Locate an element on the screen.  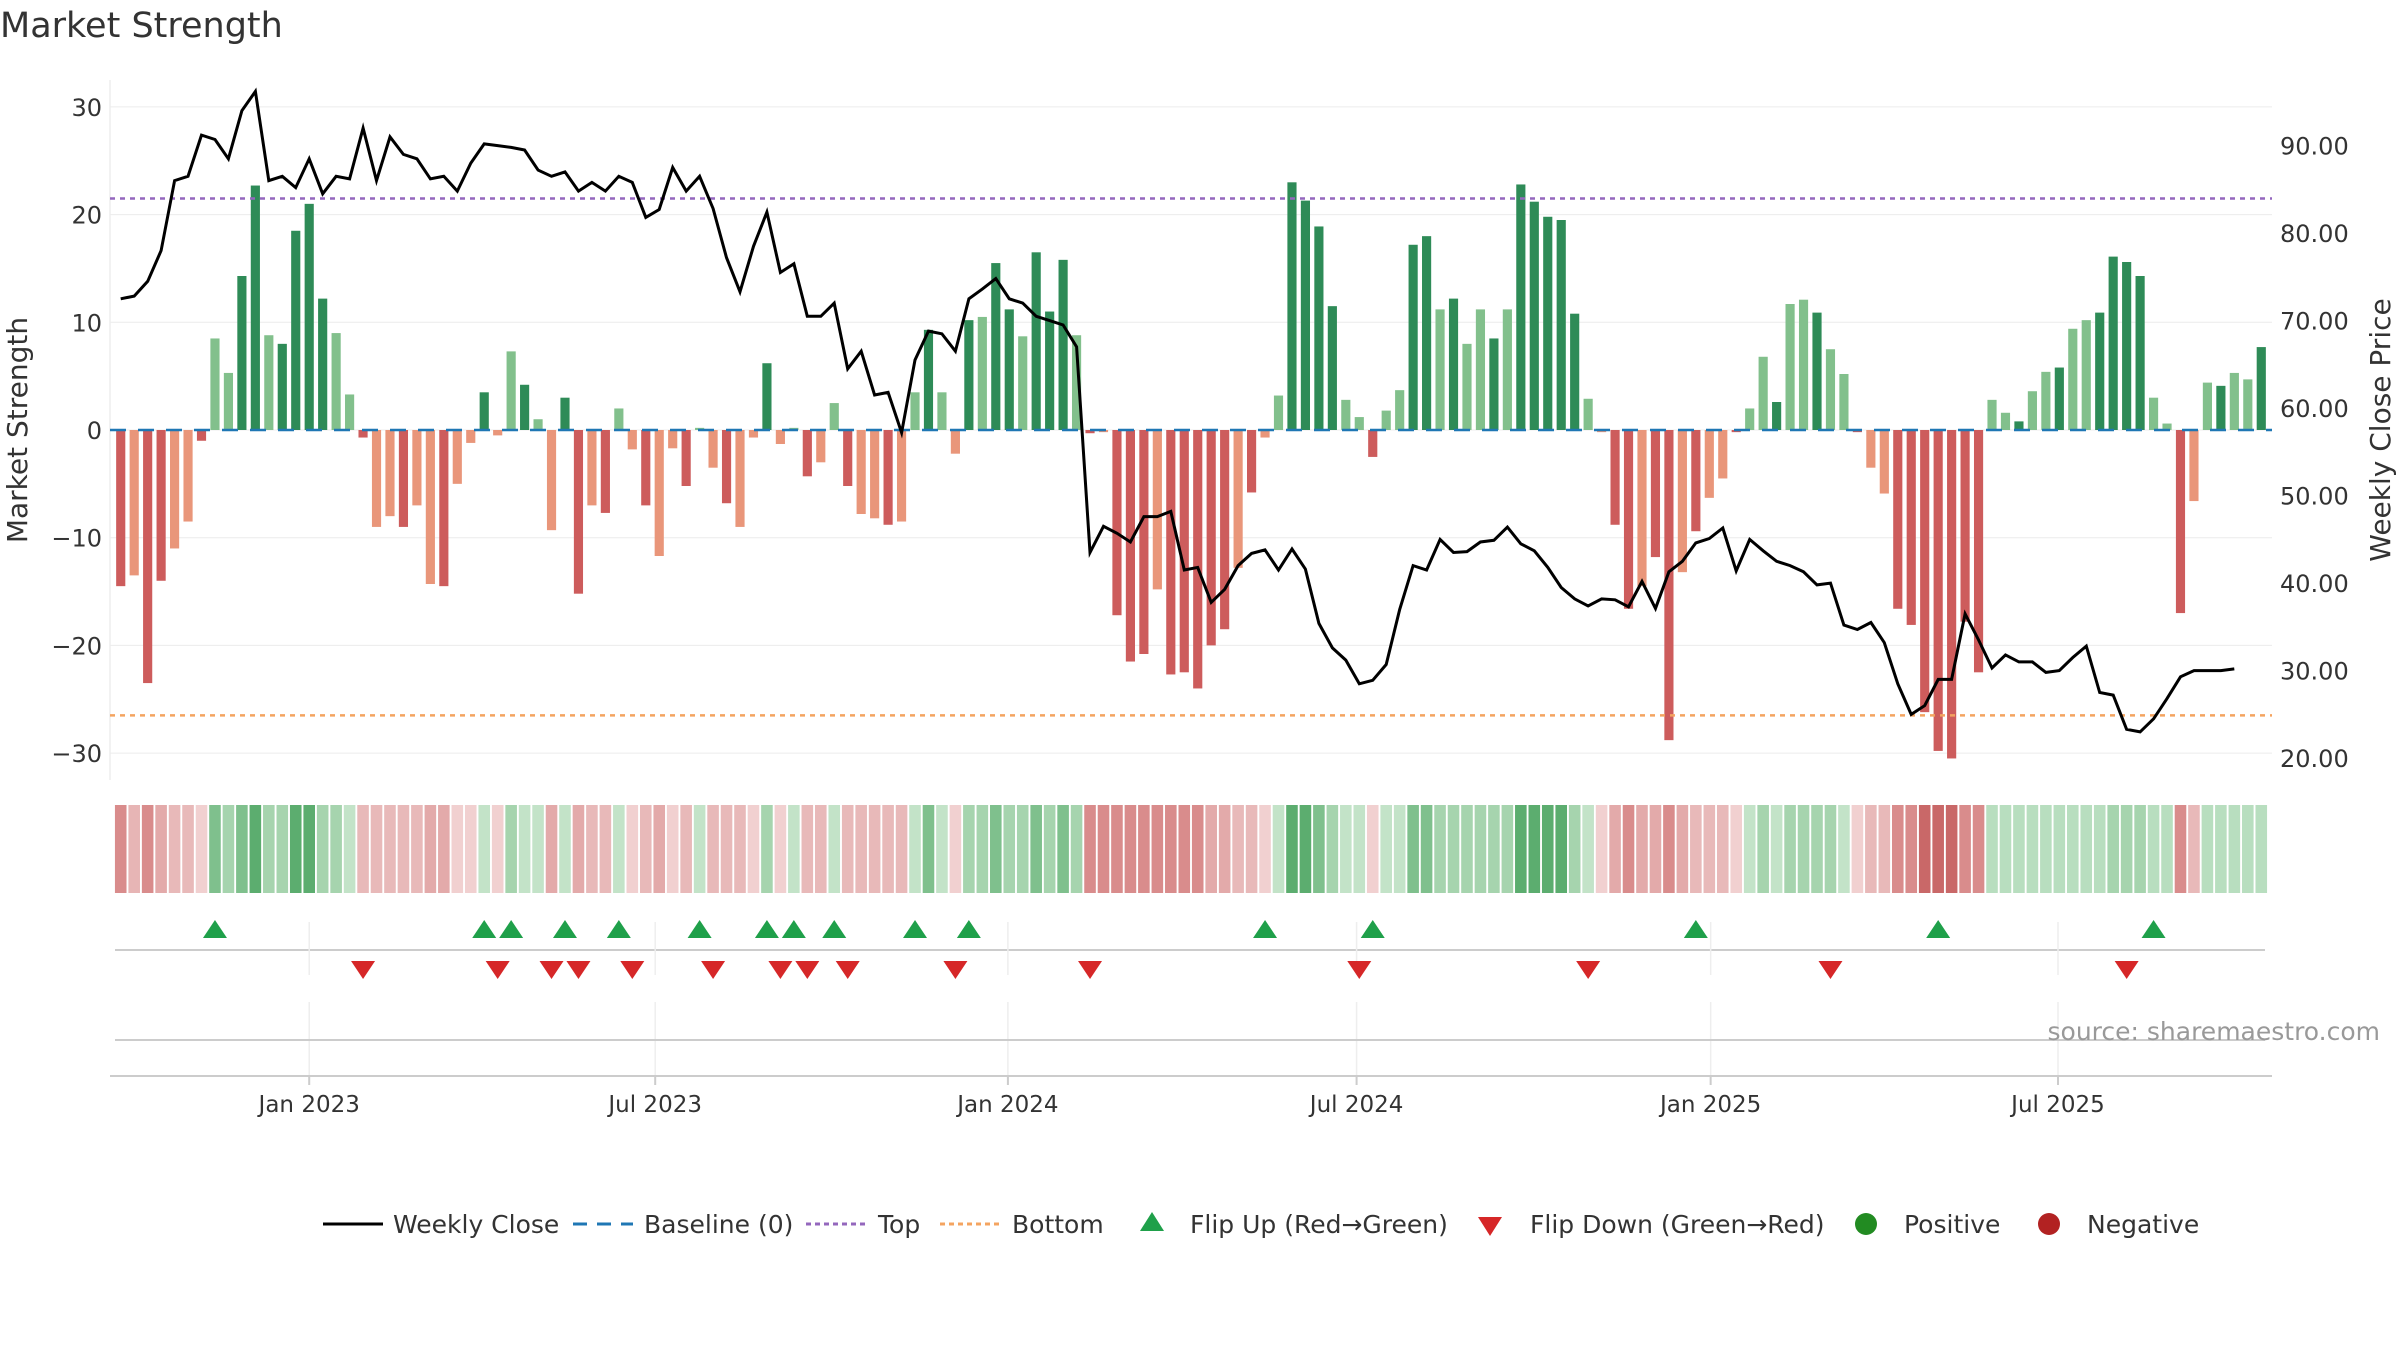
flip-down-marker is located at coordinates (578, 970).